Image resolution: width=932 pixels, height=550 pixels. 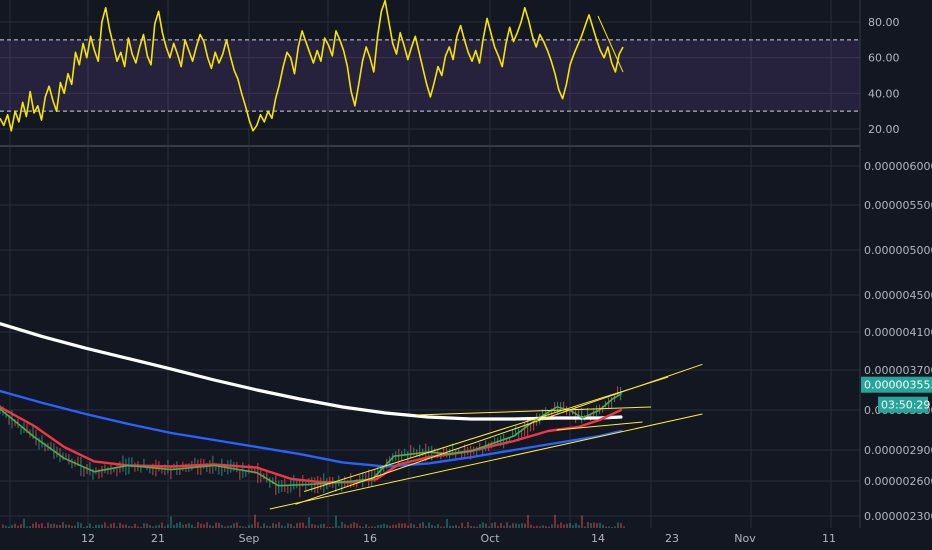 What do you see at coordinates (313, 521) in the screenshot?
I see `volume-bars` at bounding box center [313, 521].